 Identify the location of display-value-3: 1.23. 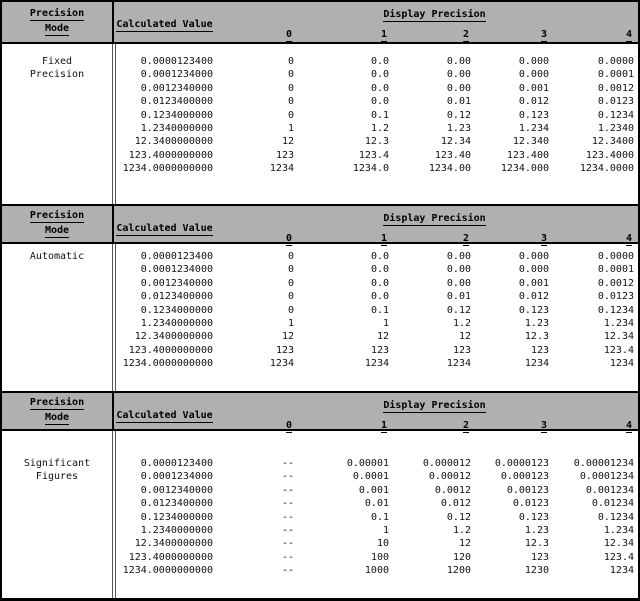
(536, 323).